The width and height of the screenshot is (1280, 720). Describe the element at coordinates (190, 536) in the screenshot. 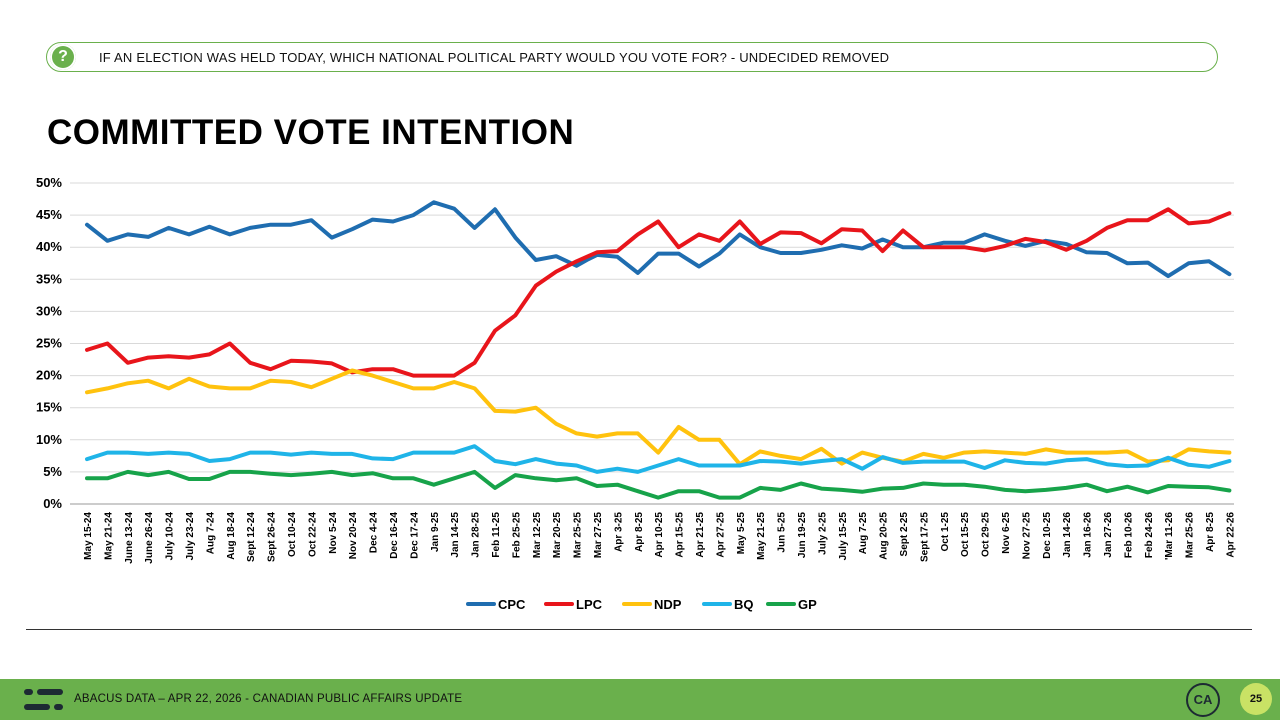

I see `x-tick-label: July 23-24` at that location.